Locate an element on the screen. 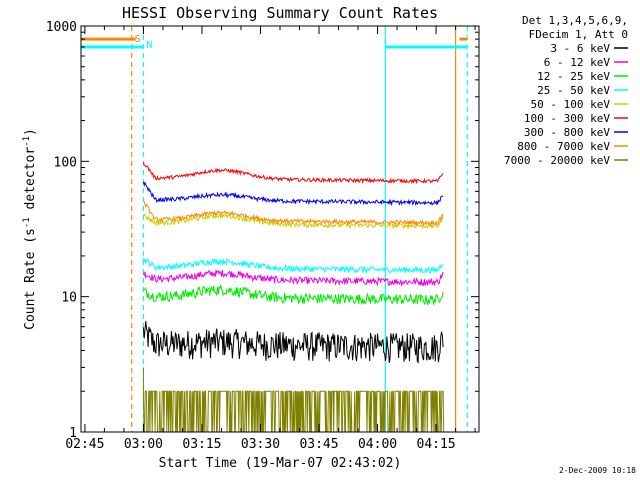 The image size is (640, 480). x-tick-label: 03:15 is located at coordinates (201, 444).